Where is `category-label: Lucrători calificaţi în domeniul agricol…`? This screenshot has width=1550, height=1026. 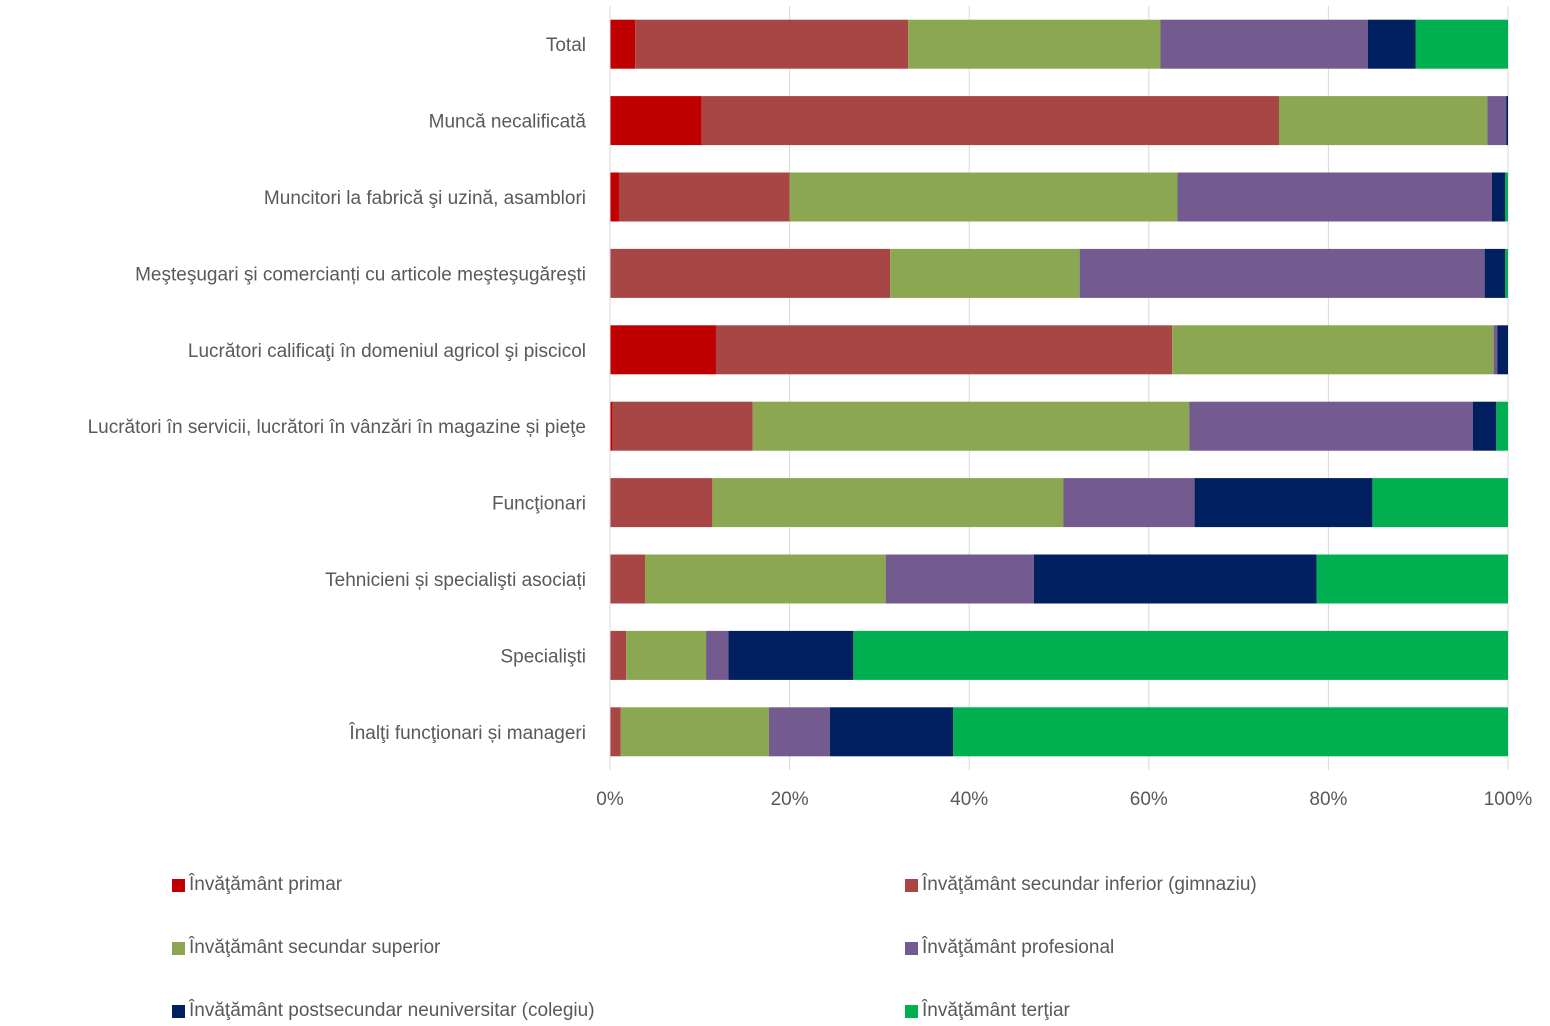 category-label: Lucrători calificaţi în domeniul agricol… is located at coordinates (387, 351).